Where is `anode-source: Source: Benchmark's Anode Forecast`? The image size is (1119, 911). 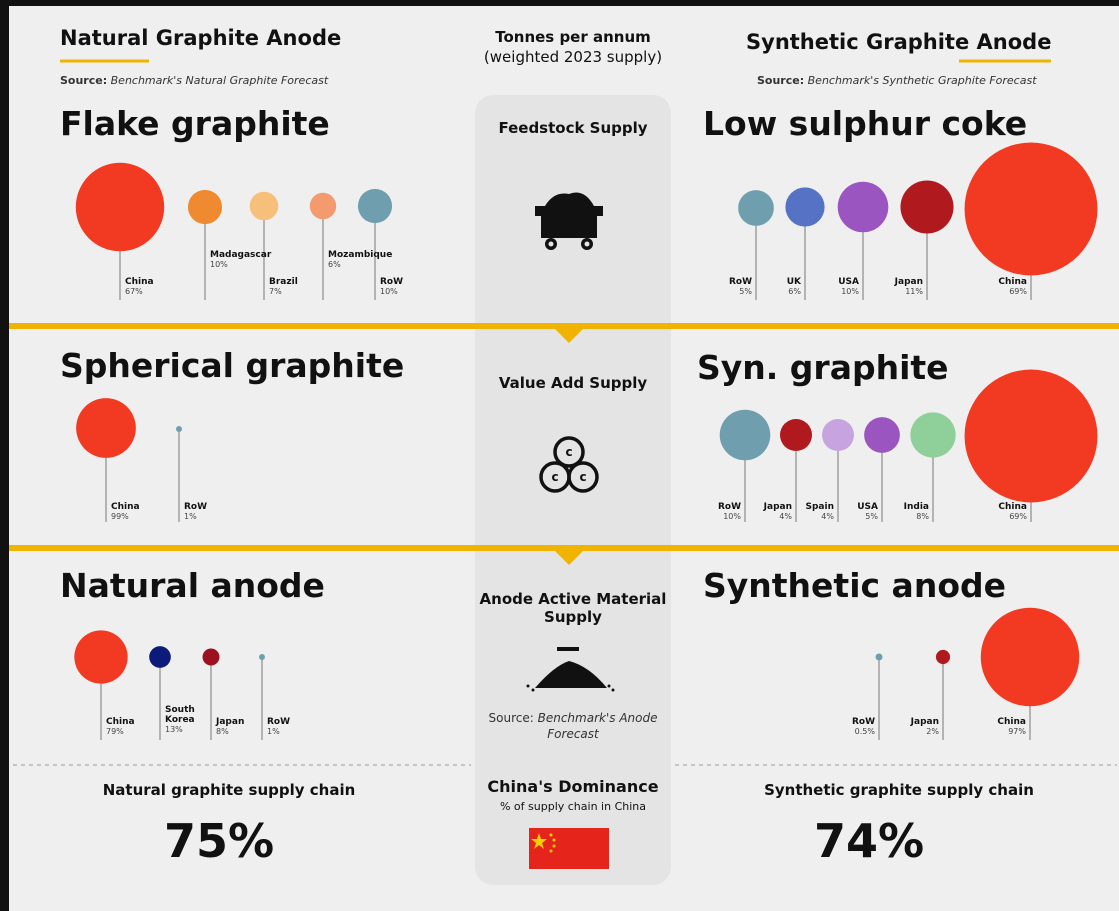 anode-source: Source: Benchmark's Anode Forecast is located at coordinates (573, 726).